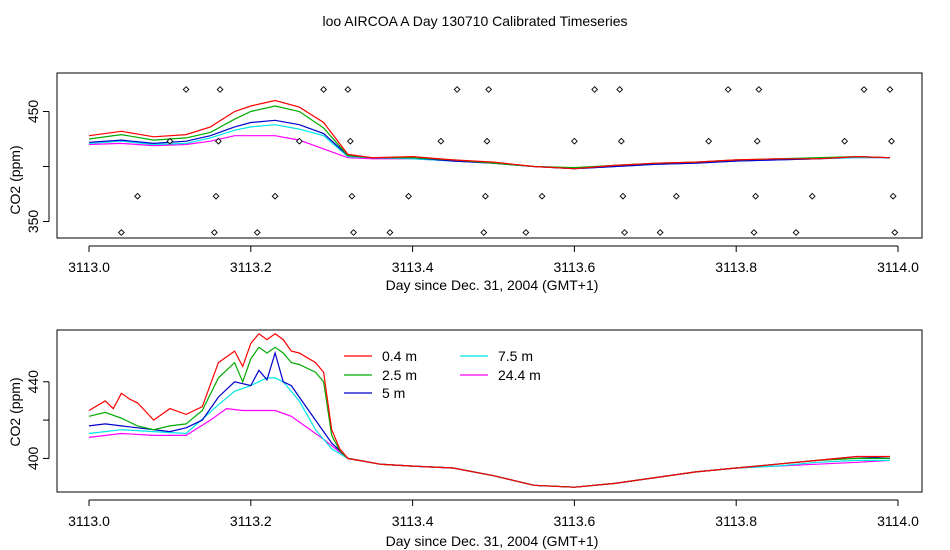 The width and height of the screenshot is (950, 550). What do you see at coordinates (89, 521) in the screenshot?
I see `bottom-x-tick-label: 3113.0` at bounding box center [89, 521].